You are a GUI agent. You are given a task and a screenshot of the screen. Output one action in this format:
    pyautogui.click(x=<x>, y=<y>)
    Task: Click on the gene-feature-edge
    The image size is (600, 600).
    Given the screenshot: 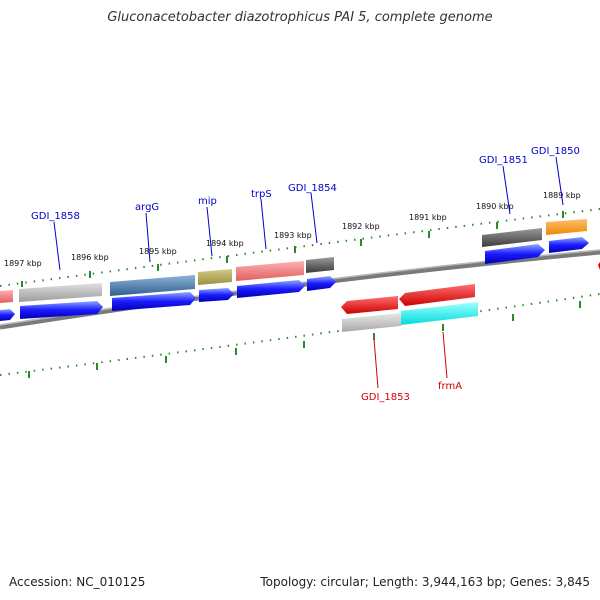 What is the action you would take?
    pyautogui.click(x=6, y=296)
    